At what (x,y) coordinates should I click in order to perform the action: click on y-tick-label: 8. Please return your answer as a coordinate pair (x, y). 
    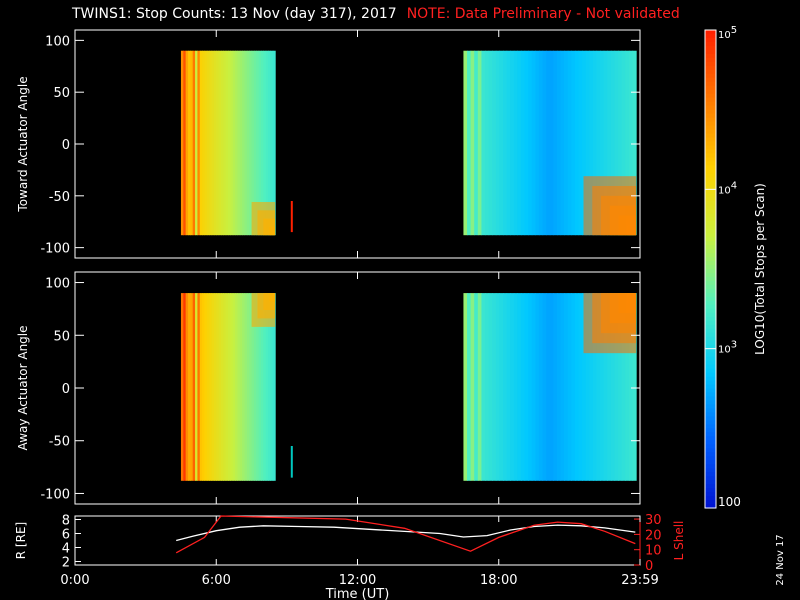
    Looking at the image, I should click on (66, 521).